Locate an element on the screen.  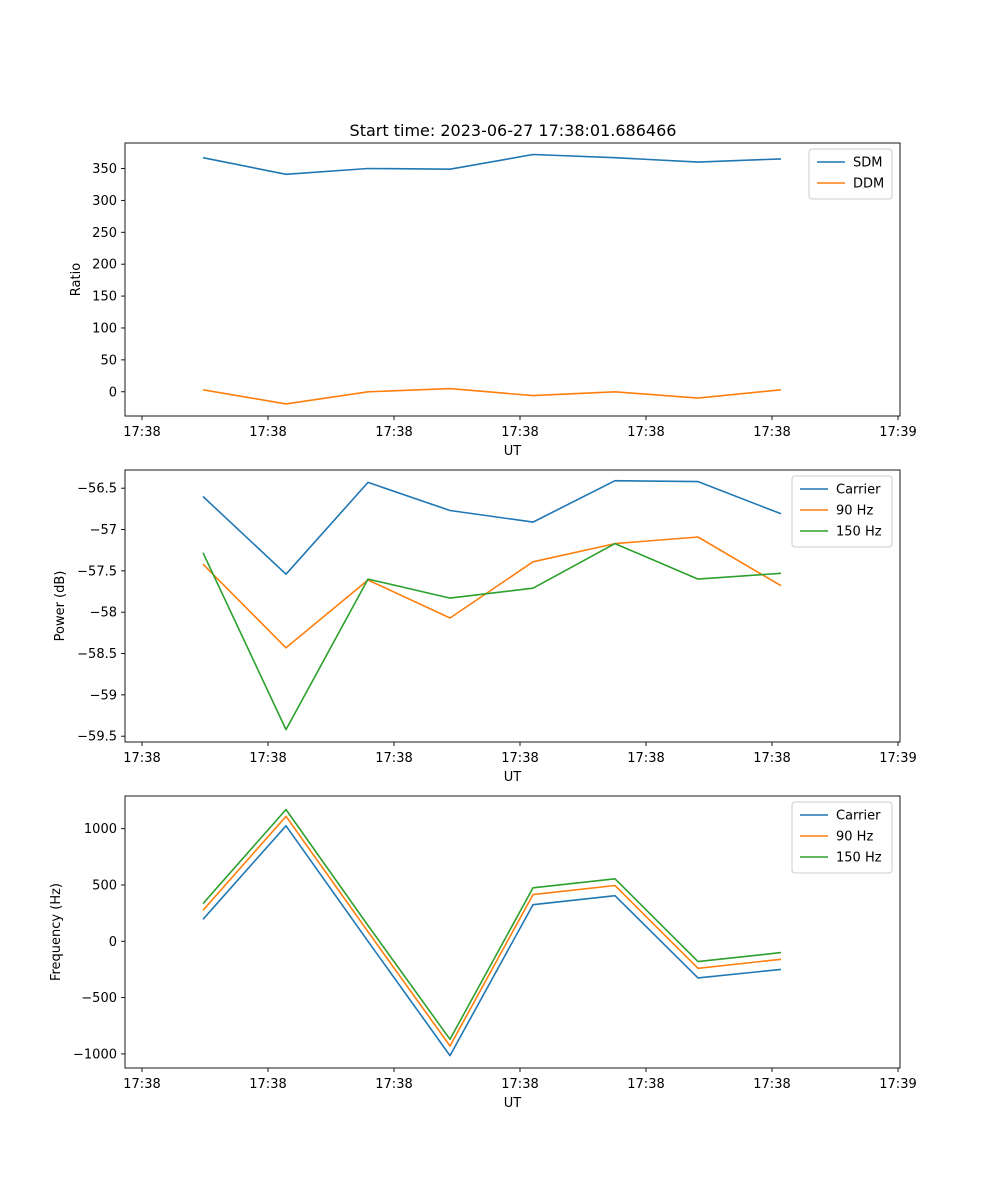
y-tick-label: 100 is located at coordinates (104, 328).